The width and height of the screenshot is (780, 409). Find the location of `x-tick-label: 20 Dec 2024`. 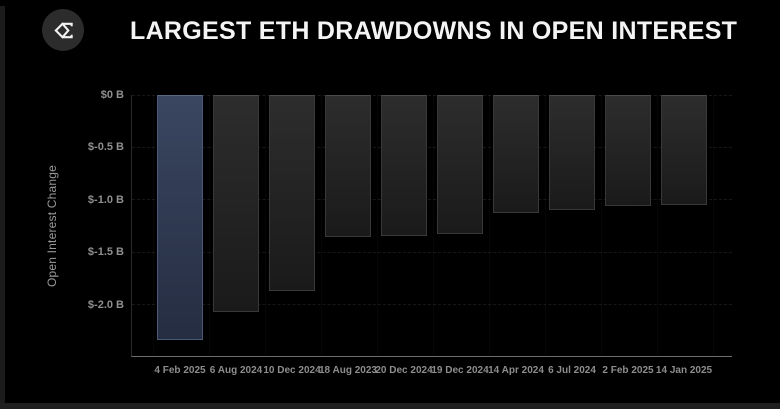

x-tick-label: 20 Dec 2024 is located at coordinates (404, 370).